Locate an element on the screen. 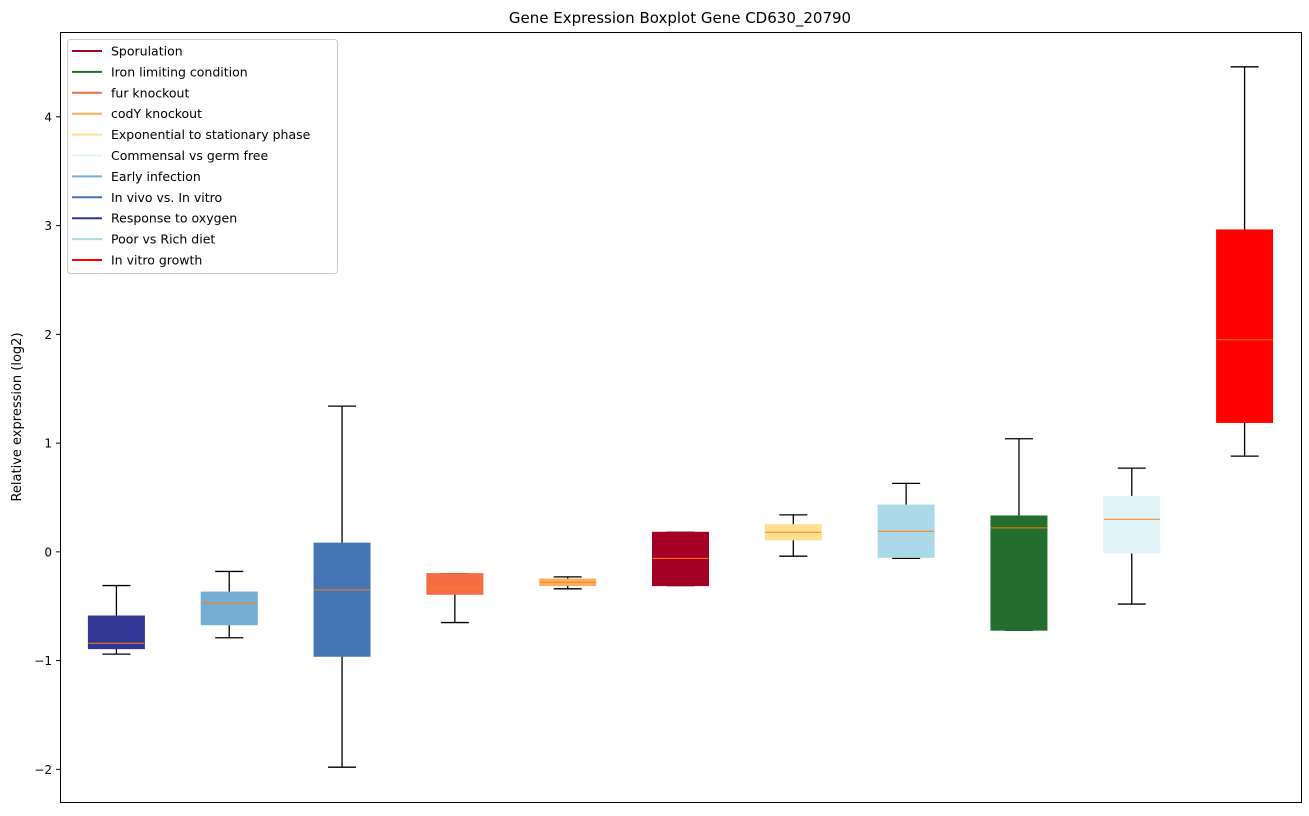  y-tick-label: 3 is located at coordinates (48, 226).